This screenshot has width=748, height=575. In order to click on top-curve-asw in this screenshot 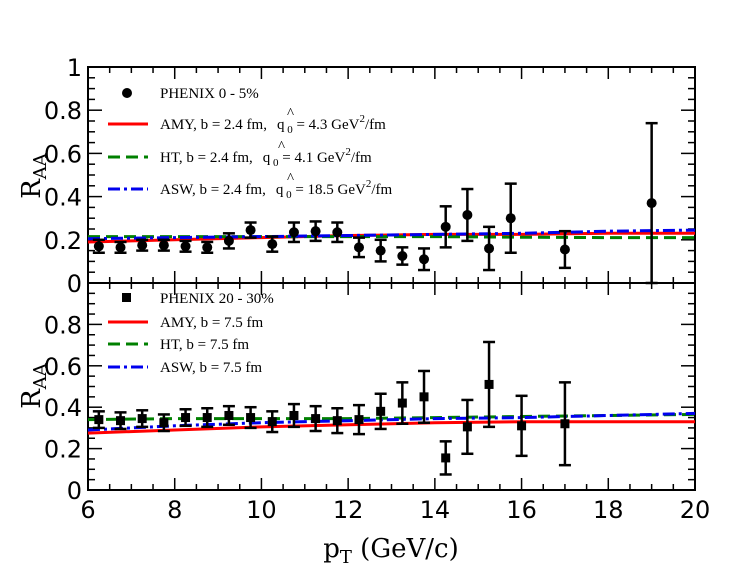, I will do `click(391, 234)`.